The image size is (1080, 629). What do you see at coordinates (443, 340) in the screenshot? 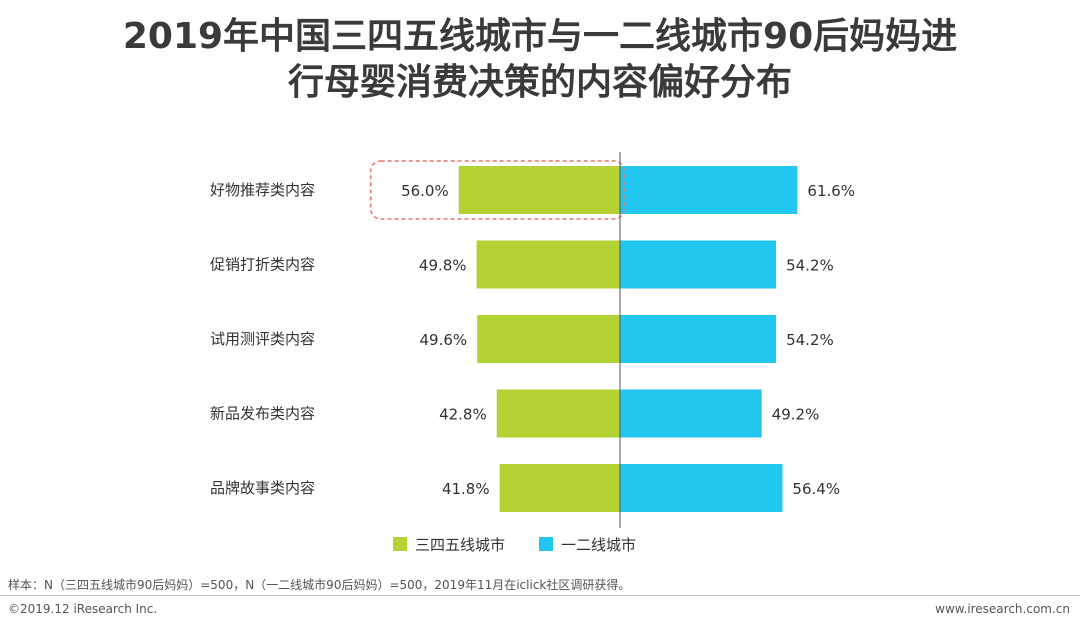
I see `data-label-left: 49.6%` at bounding box center [443, 340].